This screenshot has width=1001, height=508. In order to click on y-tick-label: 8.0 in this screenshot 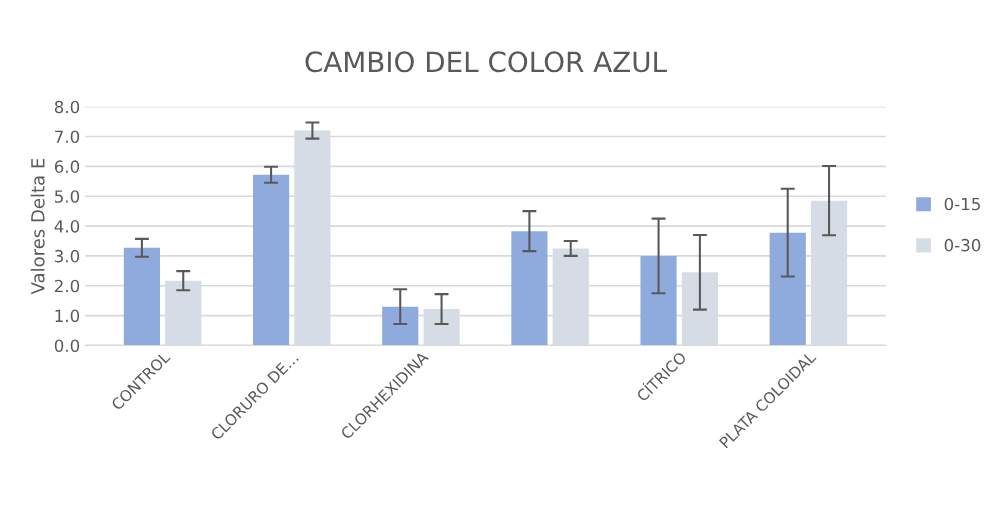, I will do `click(67, 107)`.